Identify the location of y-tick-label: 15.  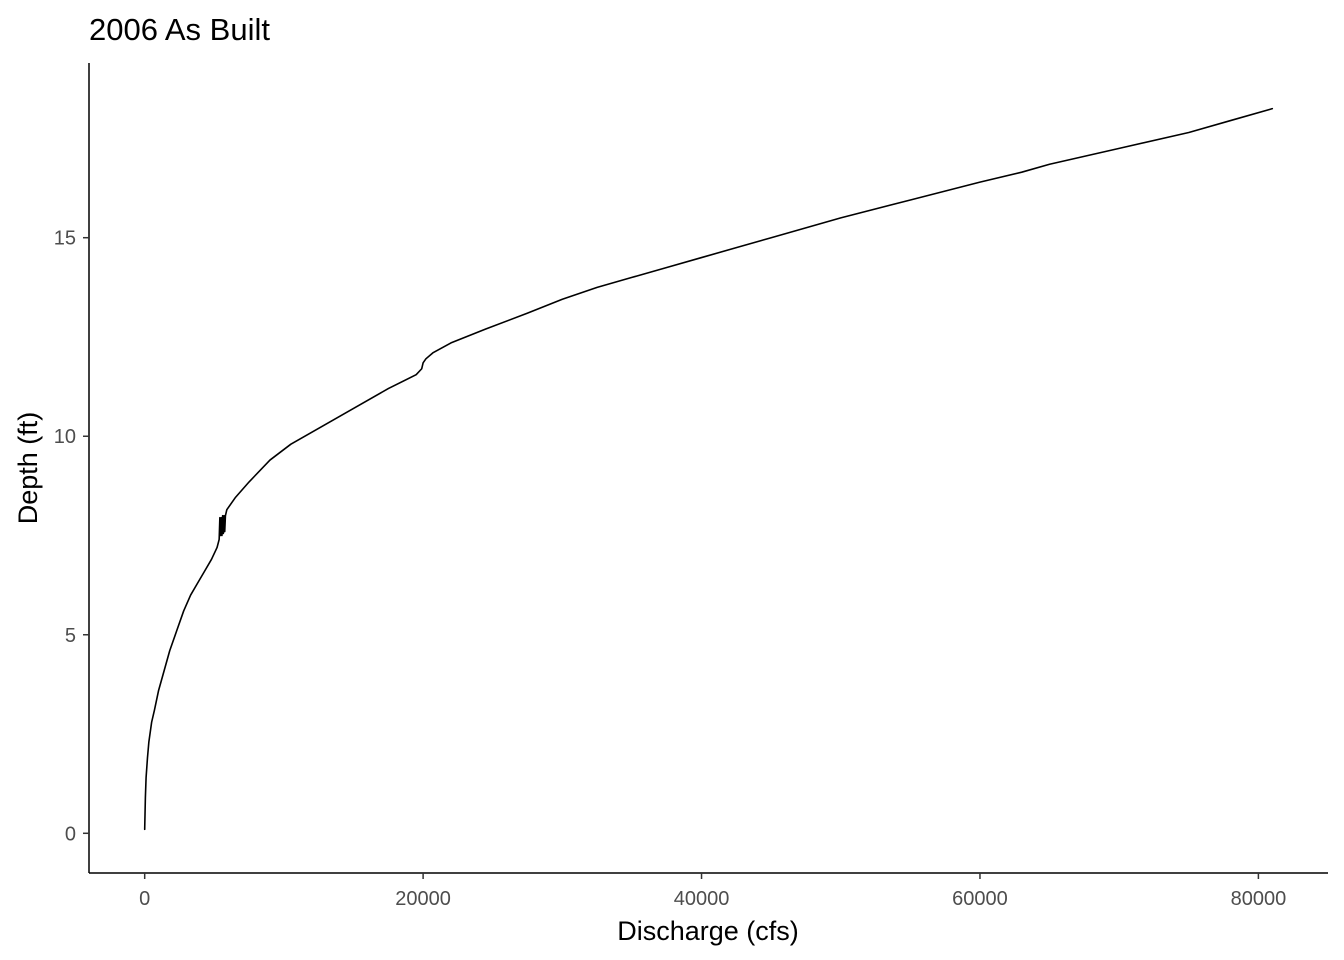
(65, 239).